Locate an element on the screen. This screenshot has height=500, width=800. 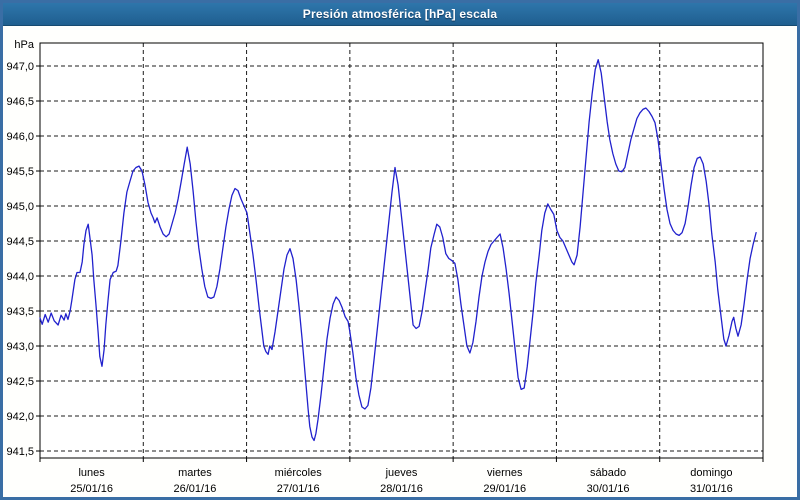
y-tick-label: 945,5 is located at coordinates (20, 172).